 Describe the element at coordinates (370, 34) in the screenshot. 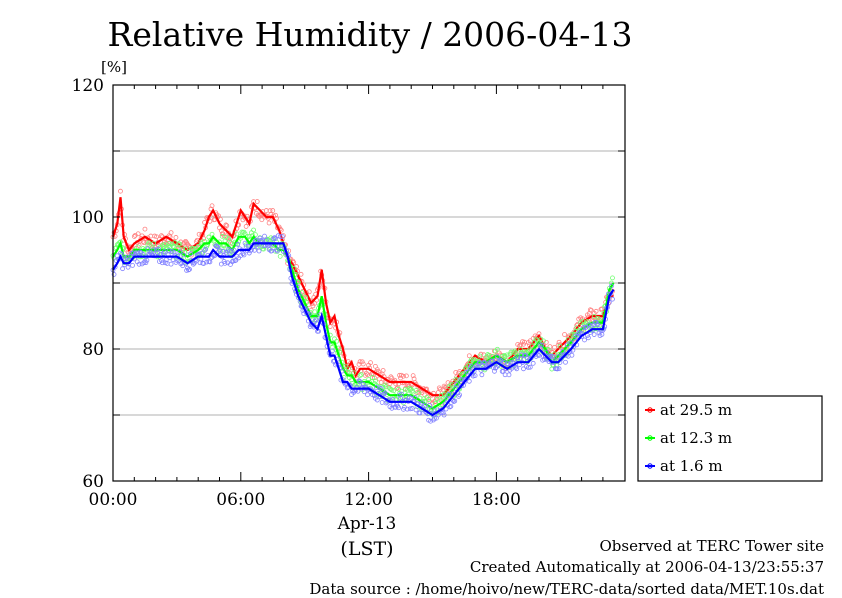

I see `chart-title: Relative Humidity / 2006-04-13` at that location.